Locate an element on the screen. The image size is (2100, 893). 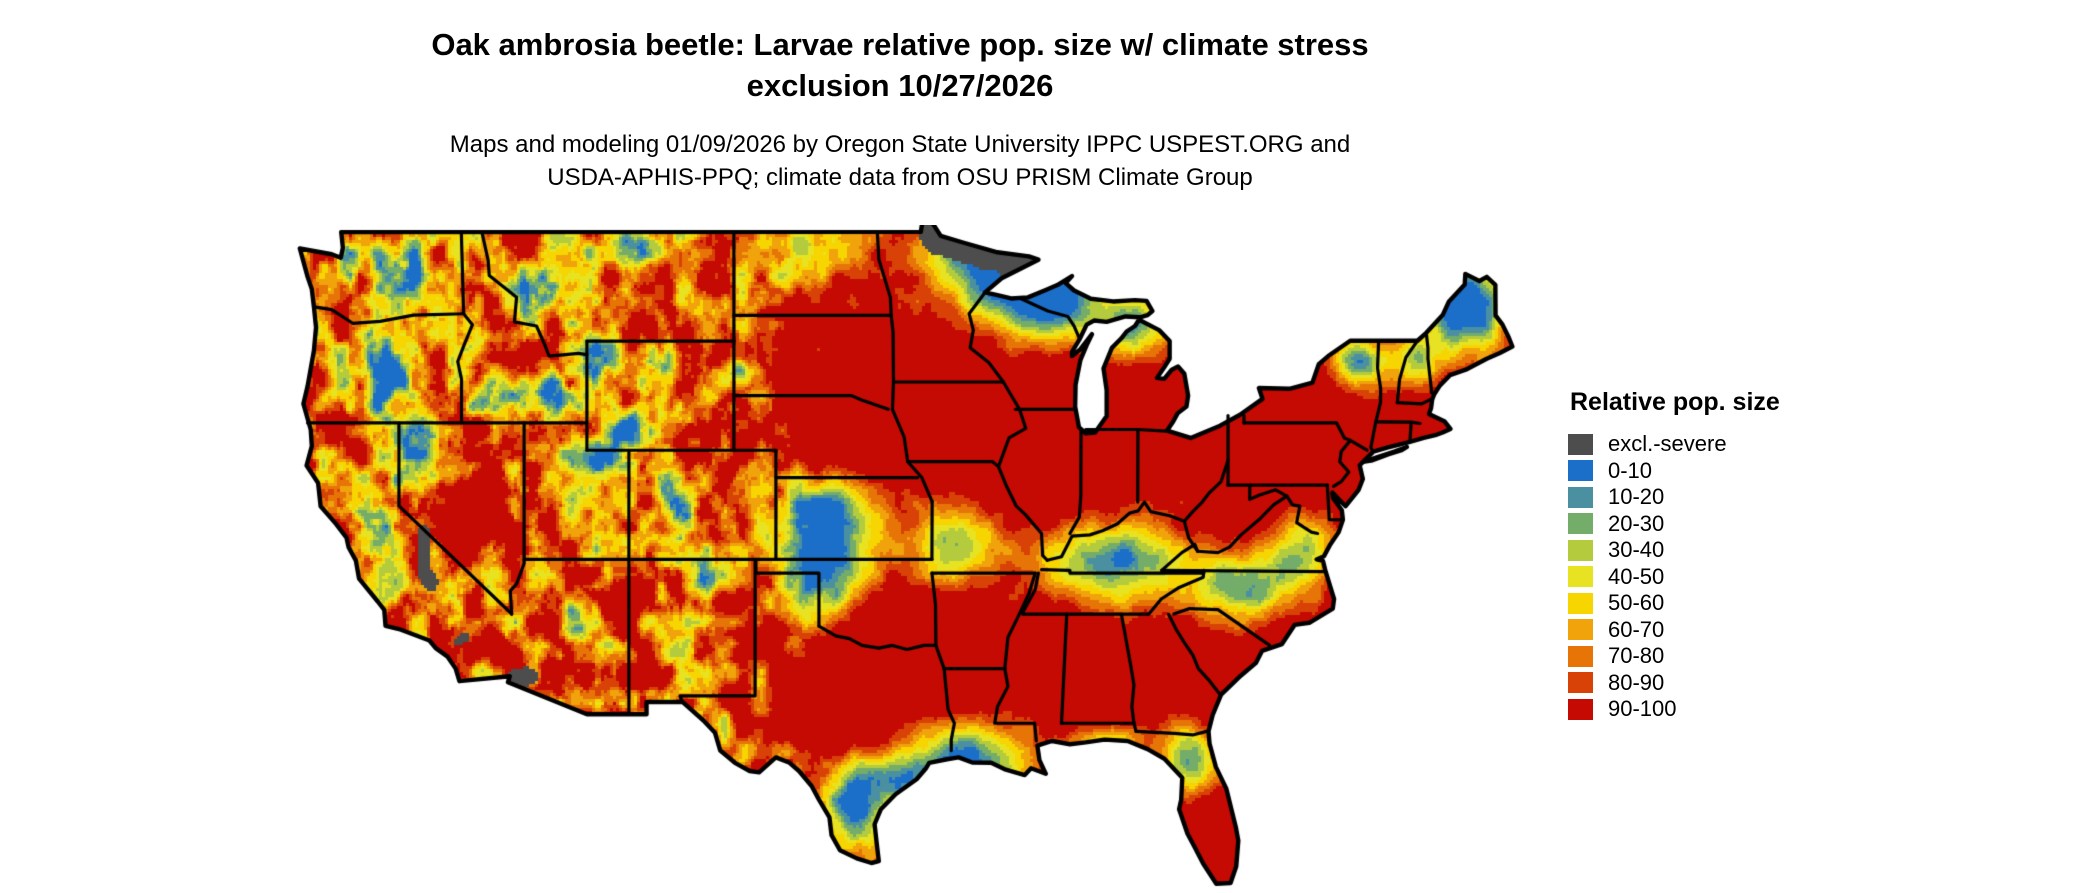
legend-row: 90-100 is located at coordinates (1733, 709).